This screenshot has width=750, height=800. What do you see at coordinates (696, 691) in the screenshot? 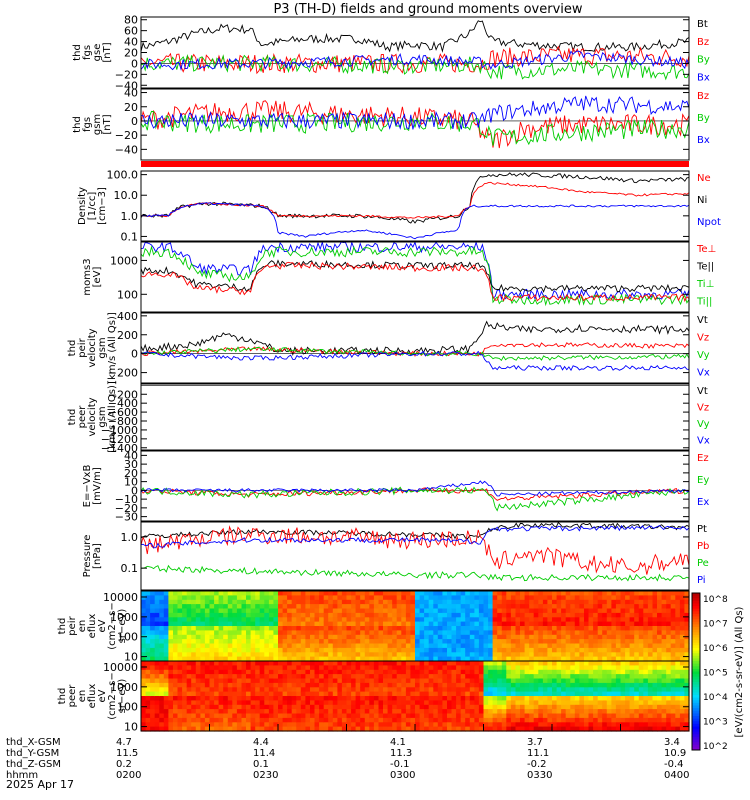
I see `colorbar-step` at bounding box center [696, 691].